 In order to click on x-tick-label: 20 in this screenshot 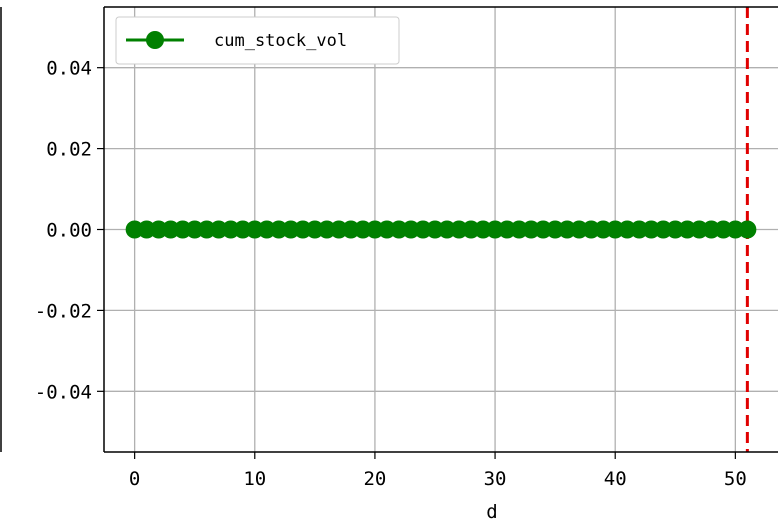, I will do `click(374, 479)`.